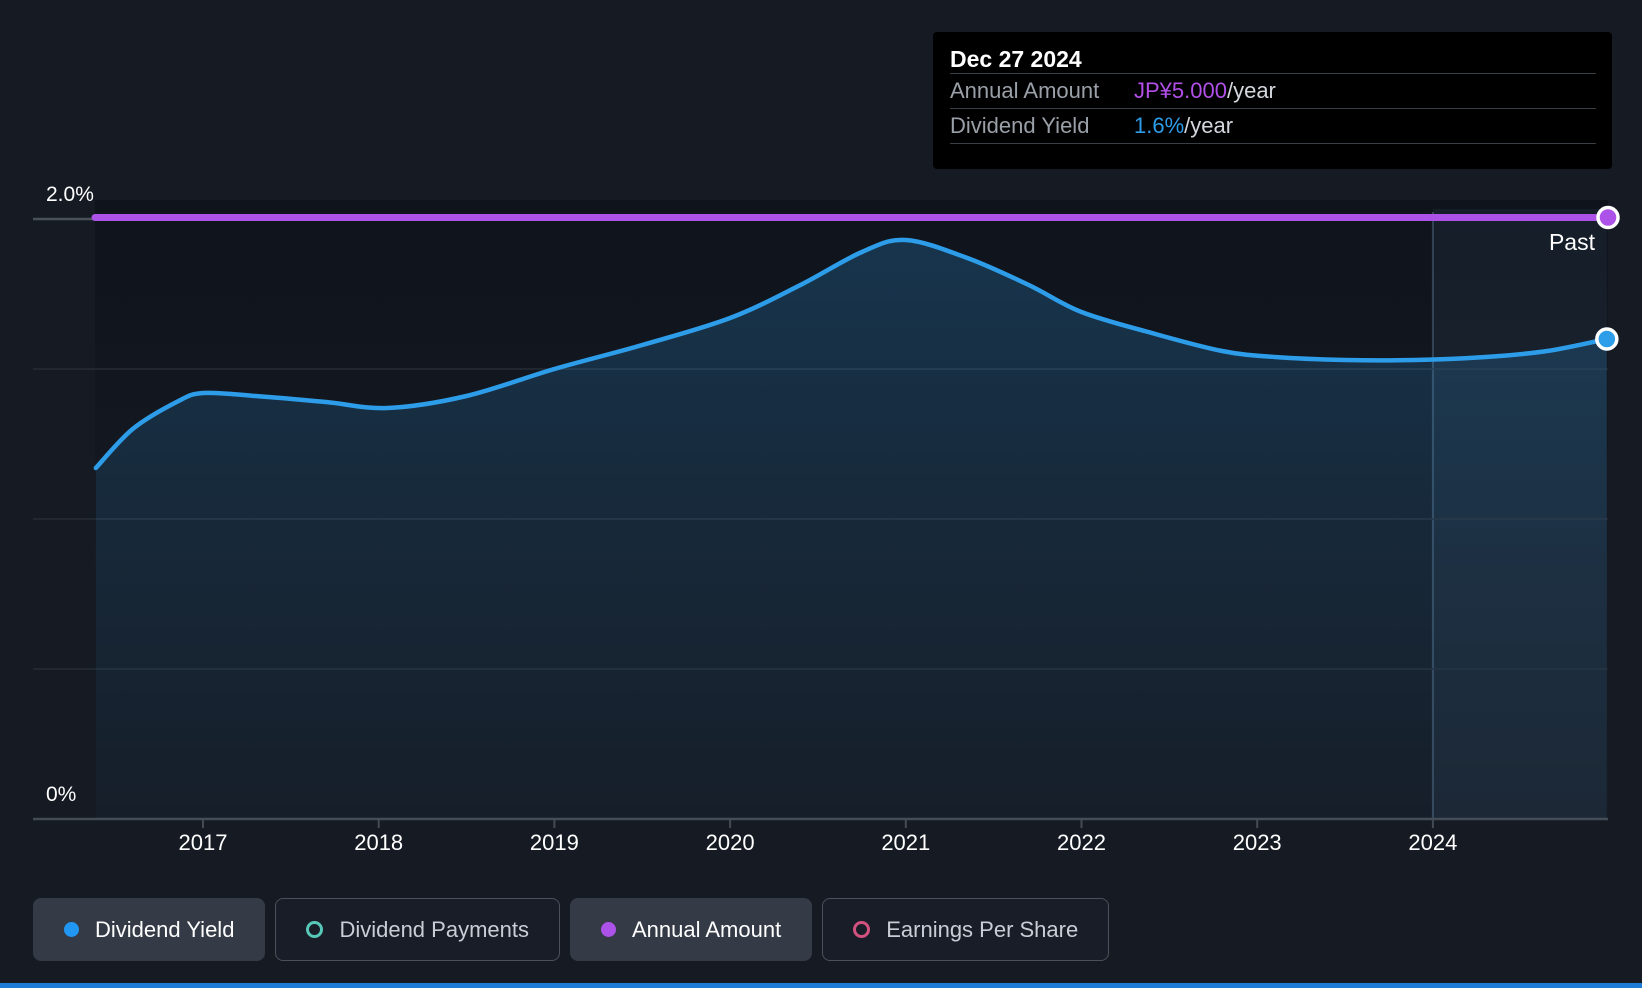 The width and height of the screenshot is (1642, 988). What do you see at coordinates (1020, 125) in the screenshot?
I see `tooltip-label: Dividend Yield` at bounding box center [1020, 125].